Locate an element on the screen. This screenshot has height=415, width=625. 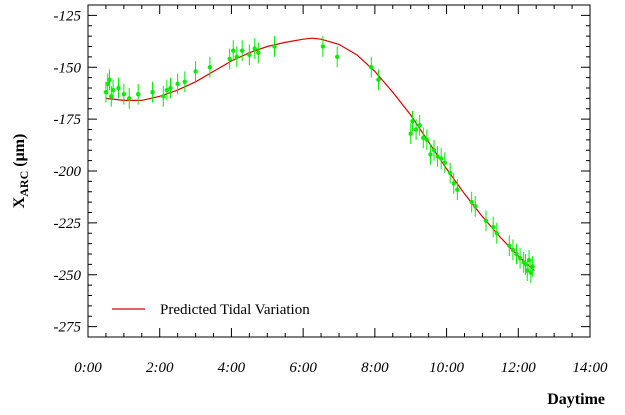
y-tick-label: -275 is located at coordinates (68, 328).